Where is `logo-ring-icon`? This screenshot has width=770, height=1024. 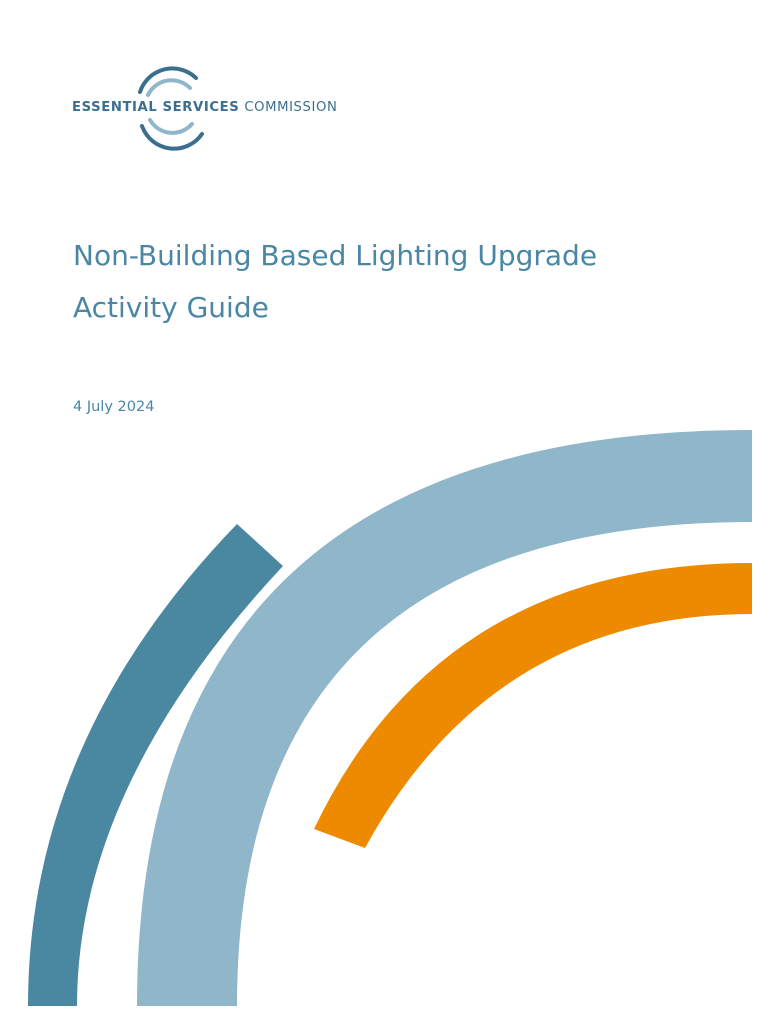 logo-ring-icon is located at coordinates (171, 108).